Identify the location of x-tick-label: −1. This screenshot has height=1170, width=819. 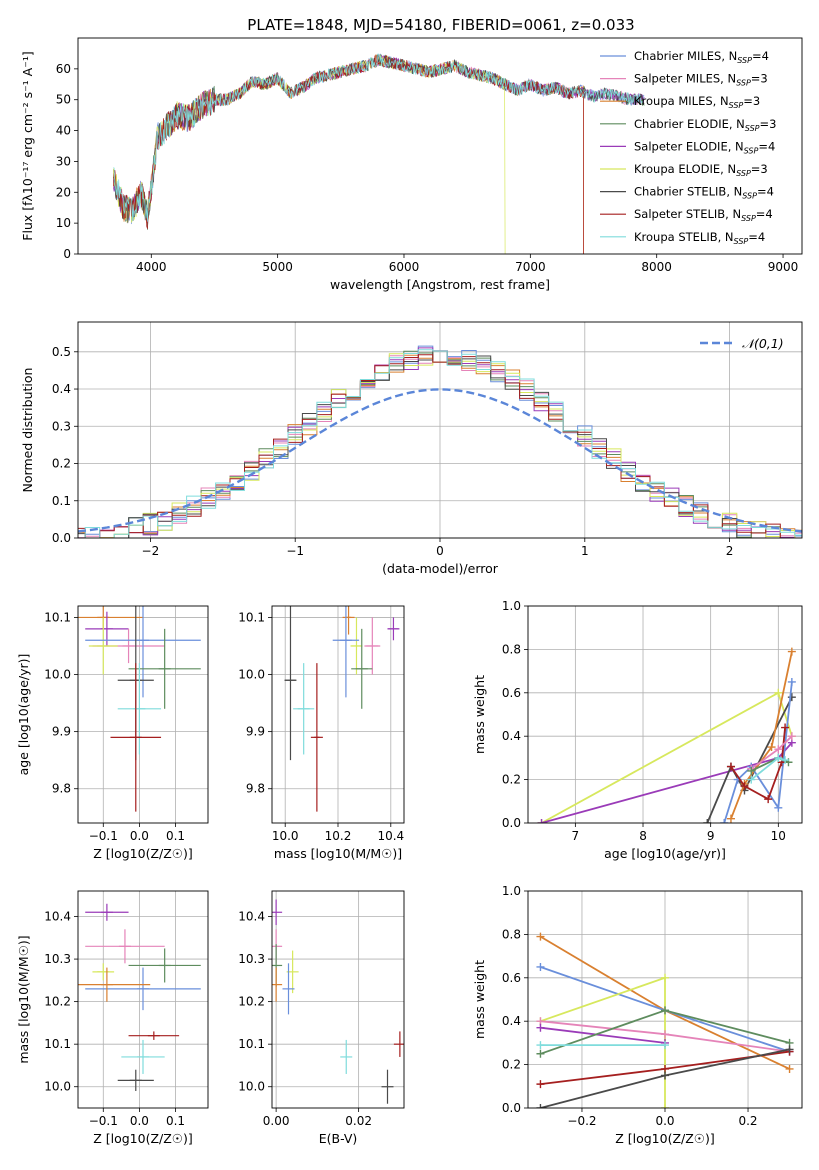
(295, 551).